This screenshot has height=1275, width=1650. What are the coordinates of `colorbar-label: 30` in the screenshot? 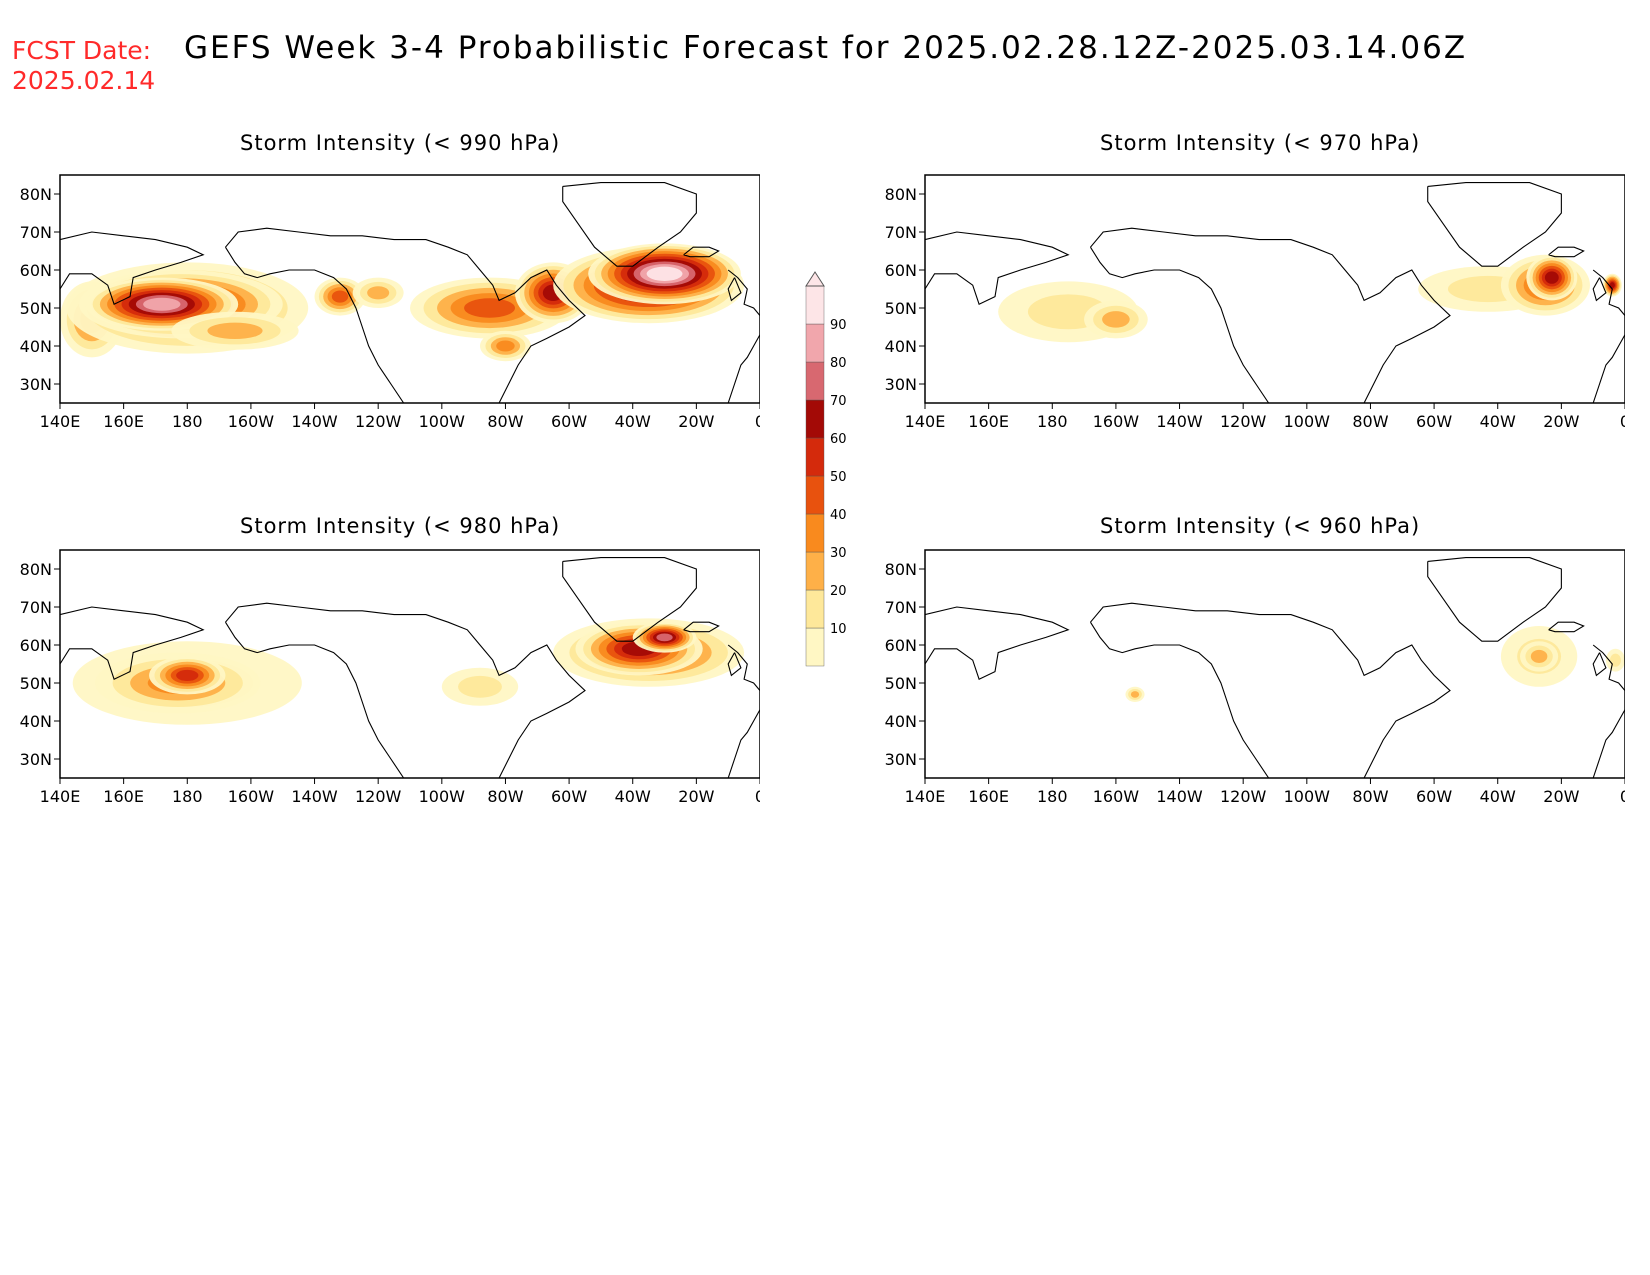 It's located at (838, 553).